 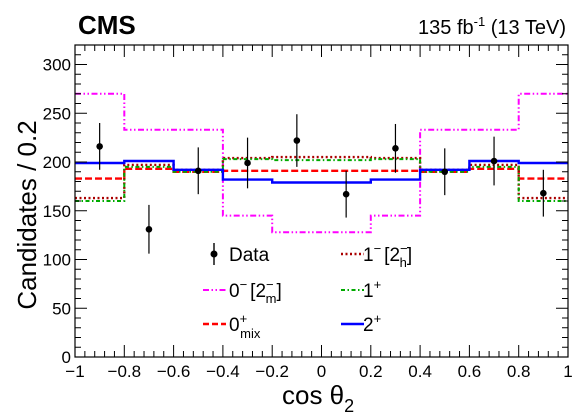 What do you see at coordinates (321, 371) in the screenshot?
I see `x-tick-label-5: 0` at bounding box center [321, 371].